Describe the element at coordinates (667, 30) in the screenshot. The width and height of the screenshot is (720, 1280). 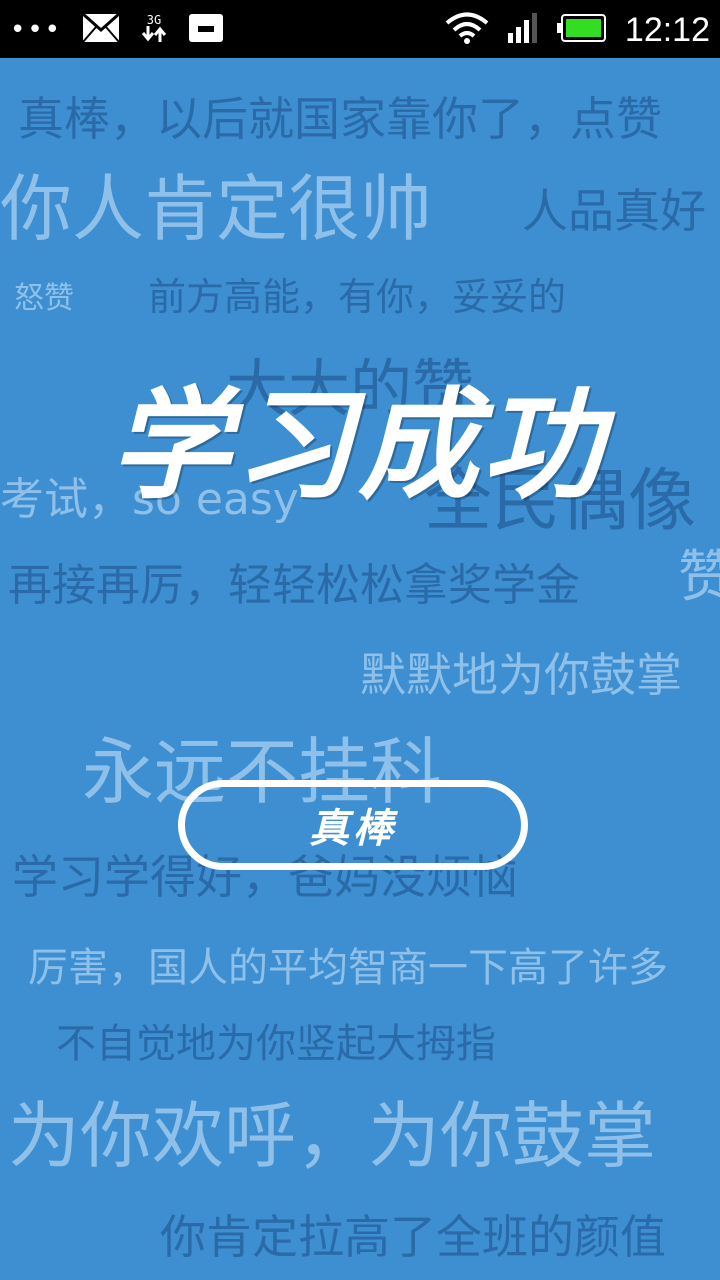
I see `clock: 12:12` at that location.